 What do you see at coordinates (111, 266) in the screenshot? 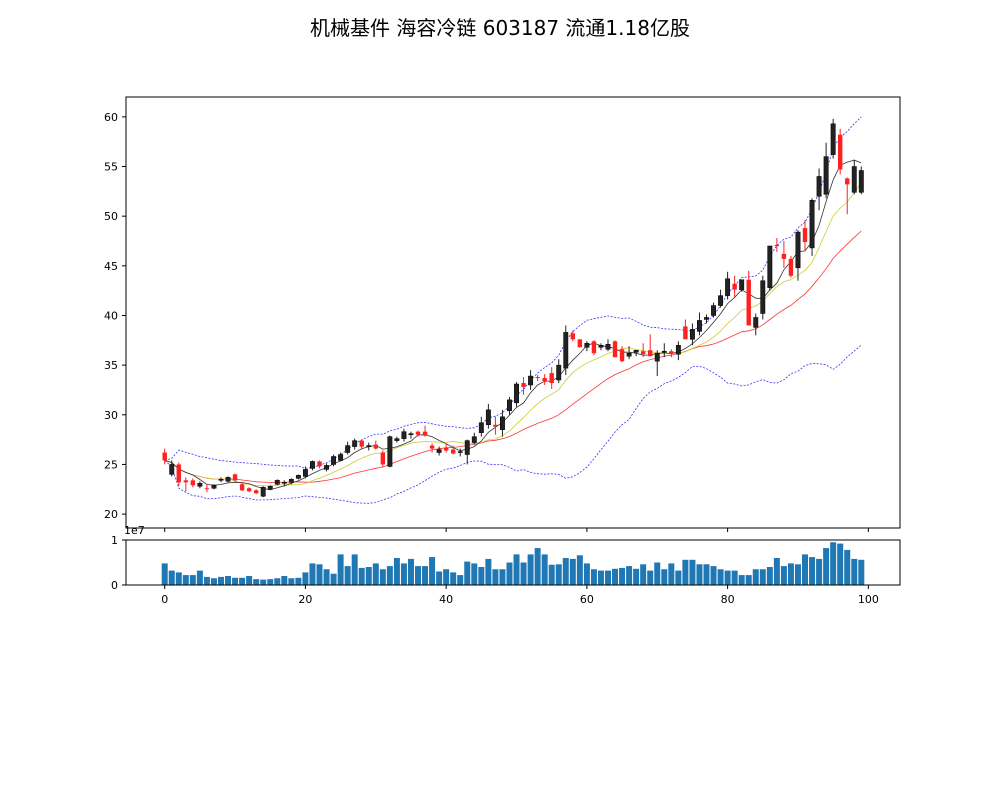
I see `price-y-tick-label: 45` at bounding box center [111, 266].